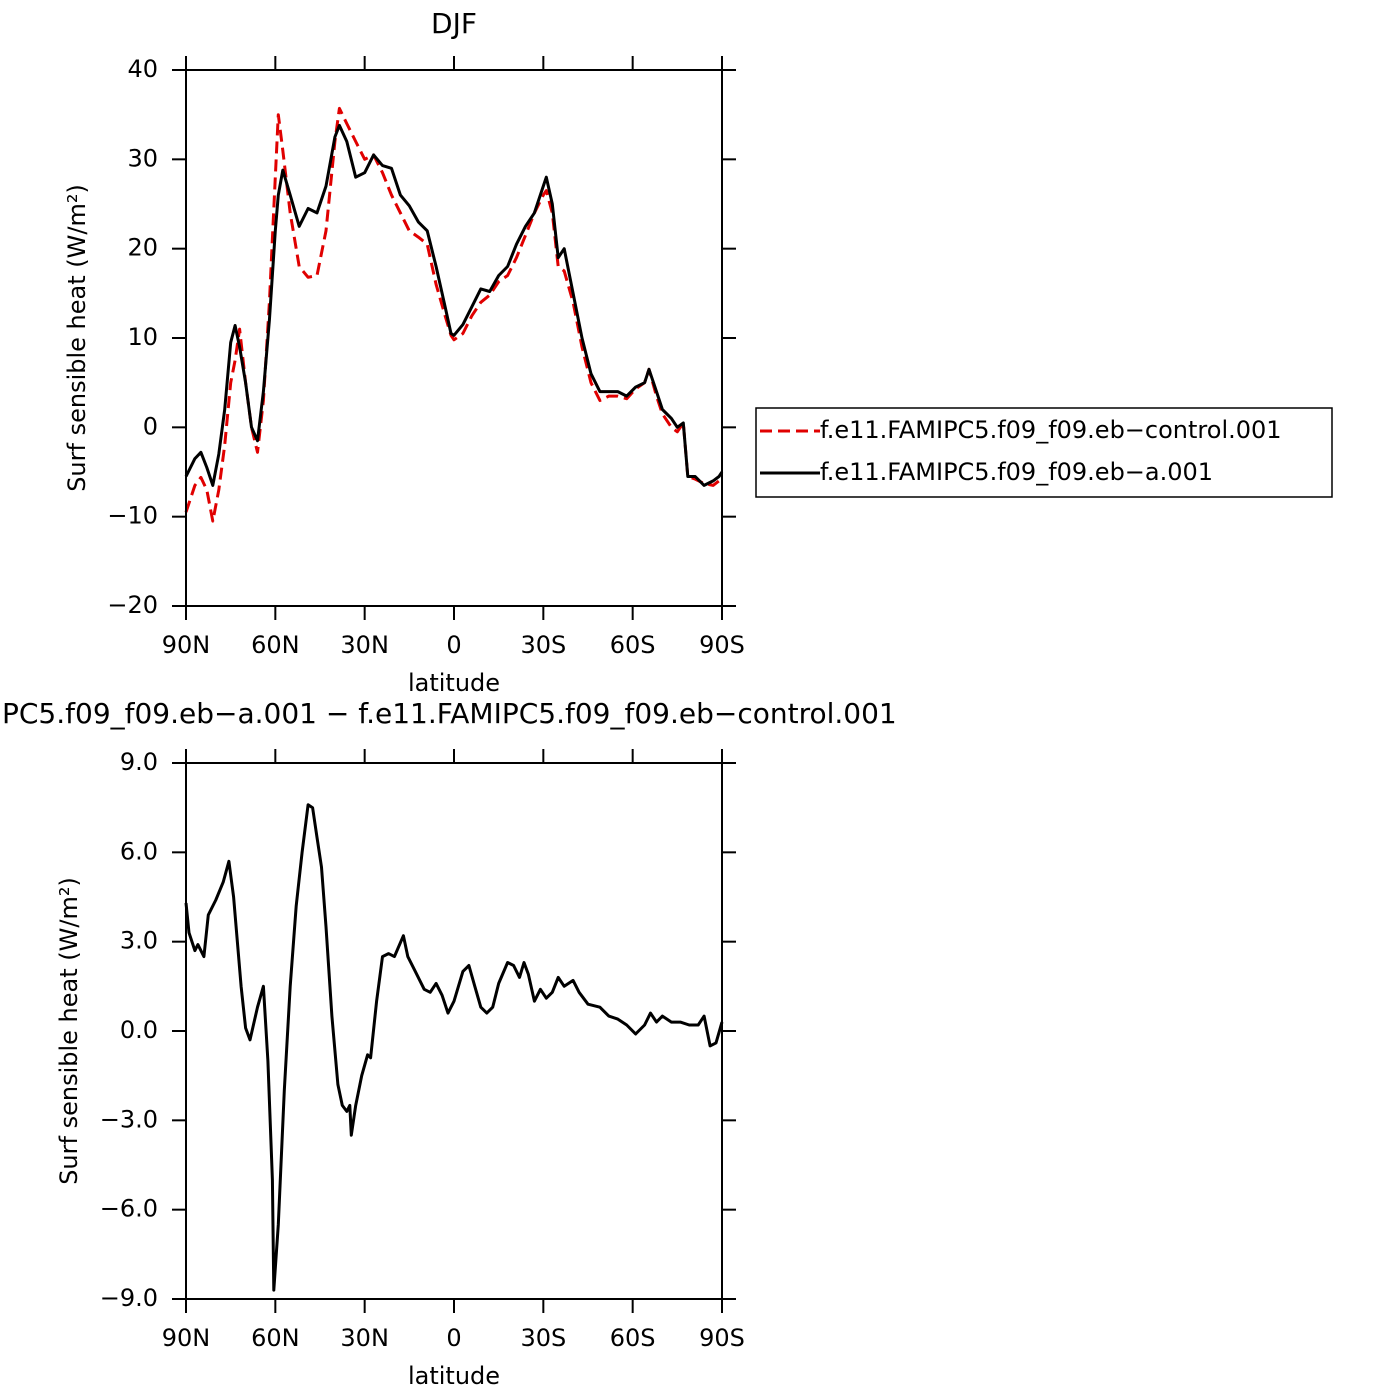 This screenshot has width=1397, height=1397. I want to click on y-tick-label: −10, so click(132, 516).